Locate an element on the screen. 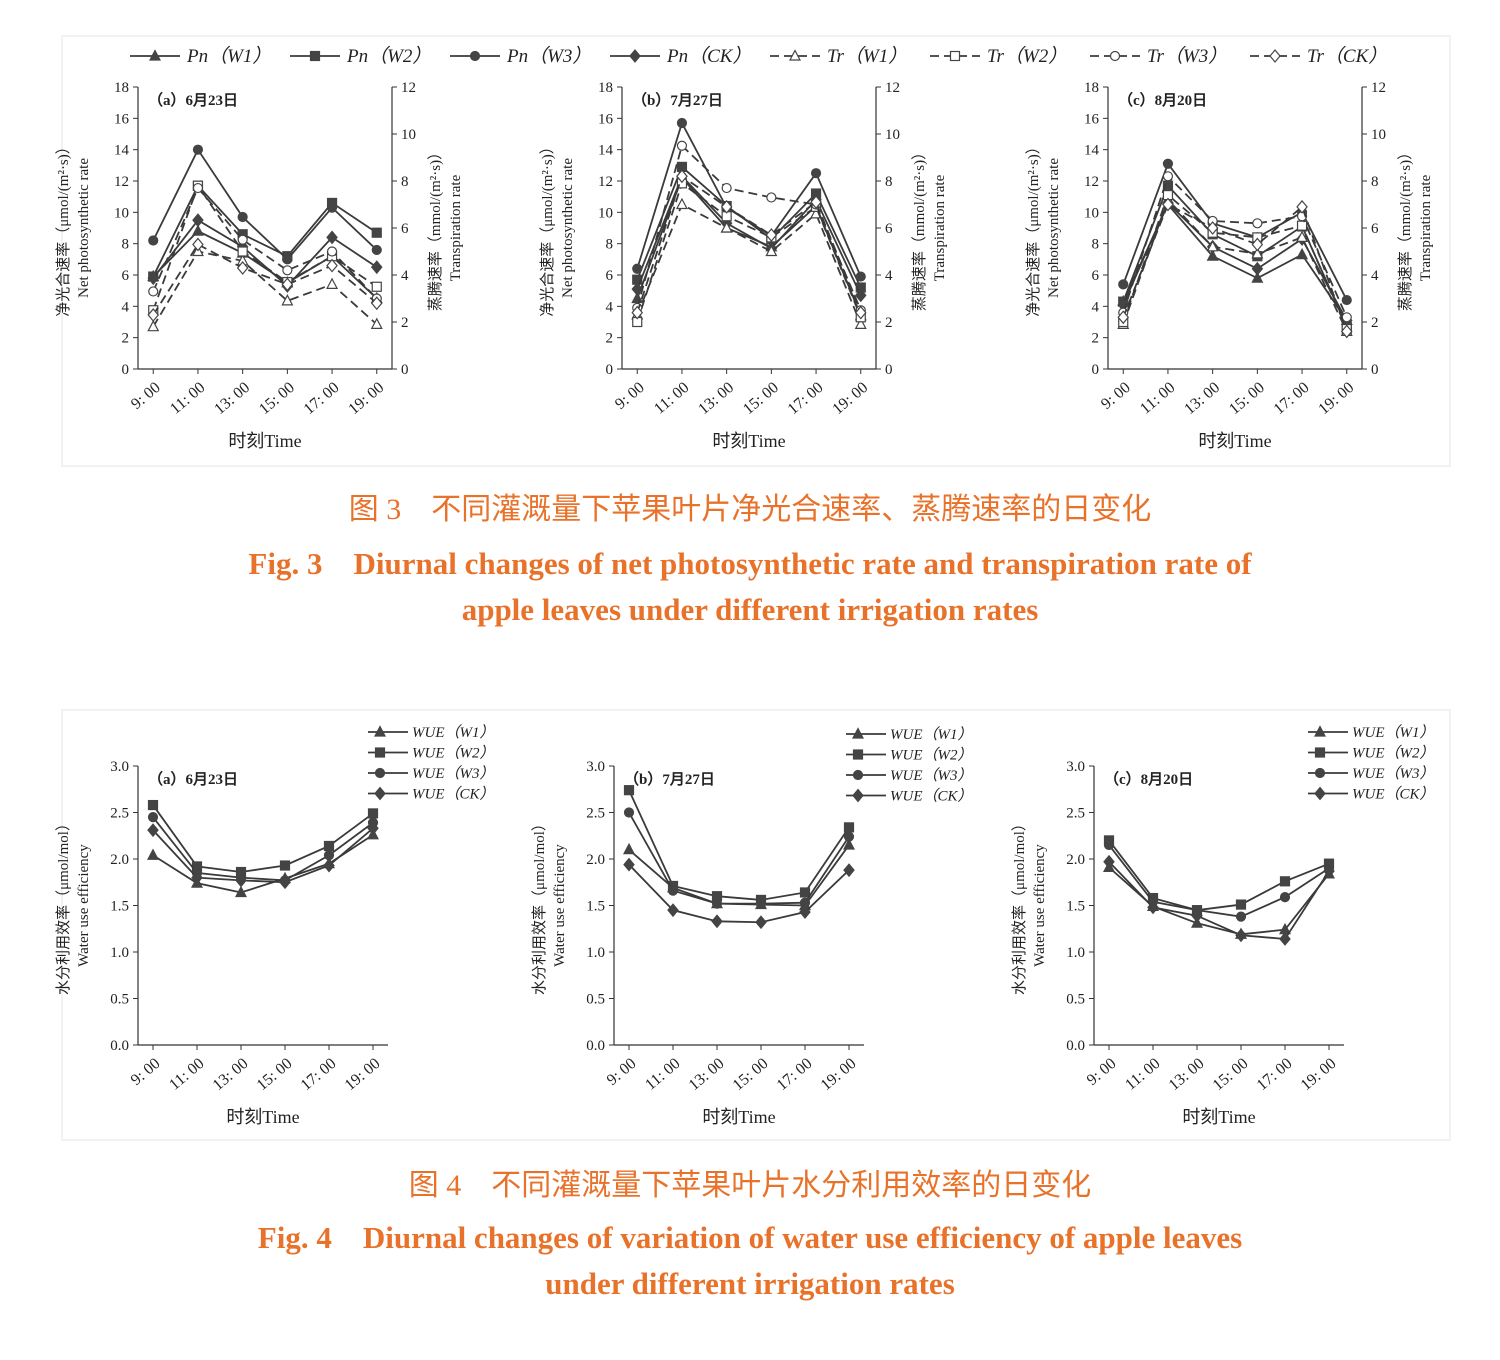 This screenshot has height=1360, width=1500. y-tick-label-right: 0 is located at coordinates (1375, 370).